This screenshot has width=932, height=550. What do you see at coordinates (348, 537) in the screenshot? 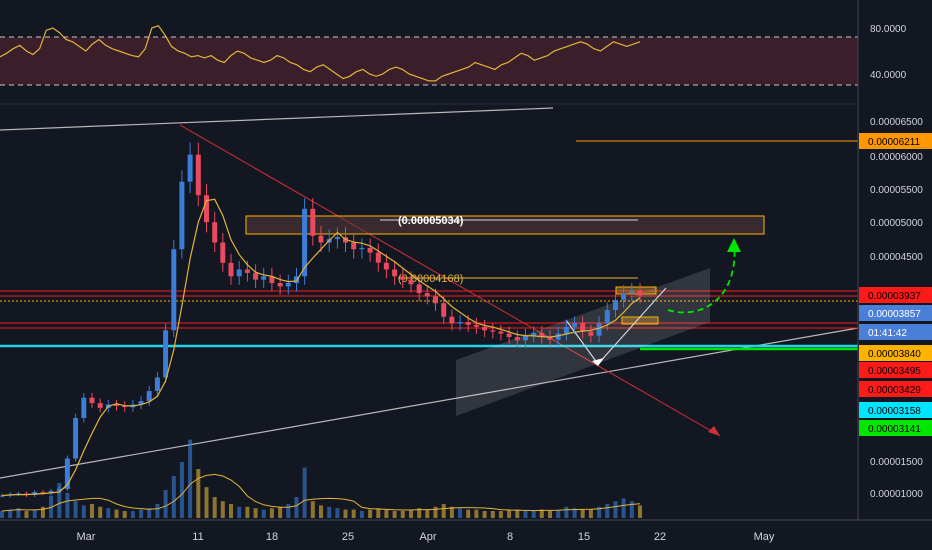
I see `time-tick-label: 25` at bounding box center [348, 537].